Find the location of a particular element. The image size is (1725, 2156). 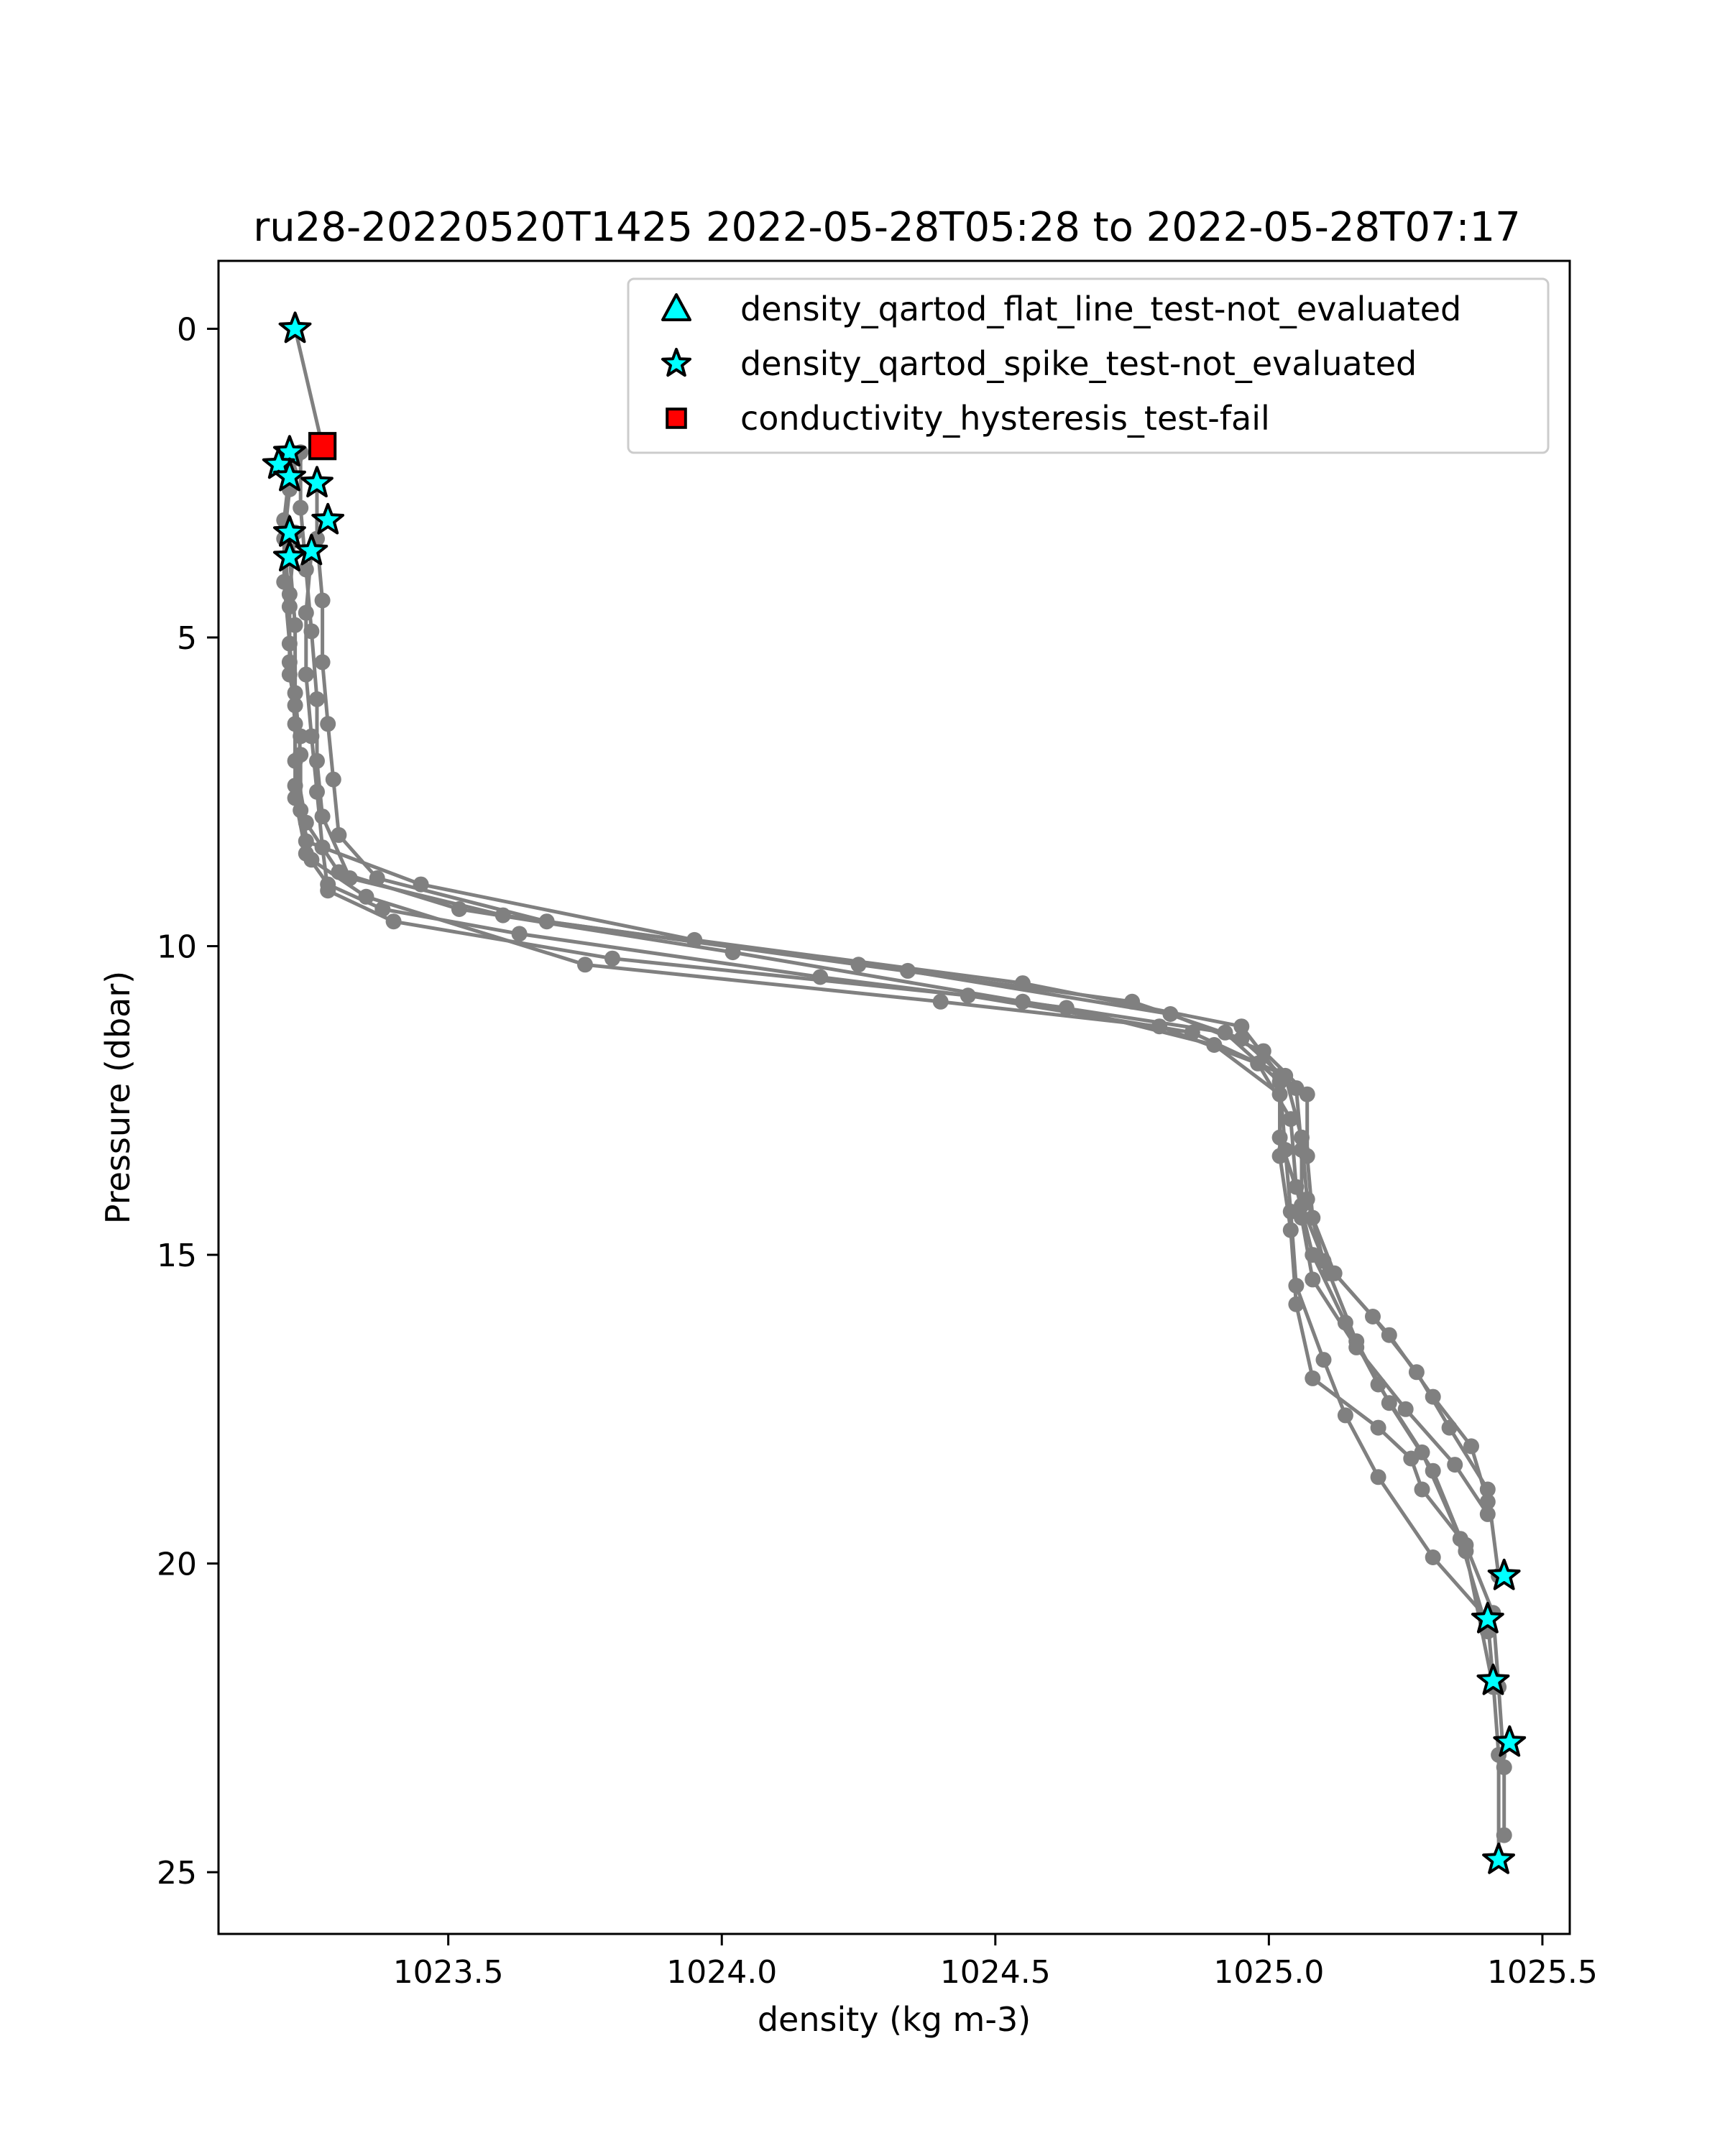

x-tick-label: 1025.5 is located at coordinates (1542, 1972).